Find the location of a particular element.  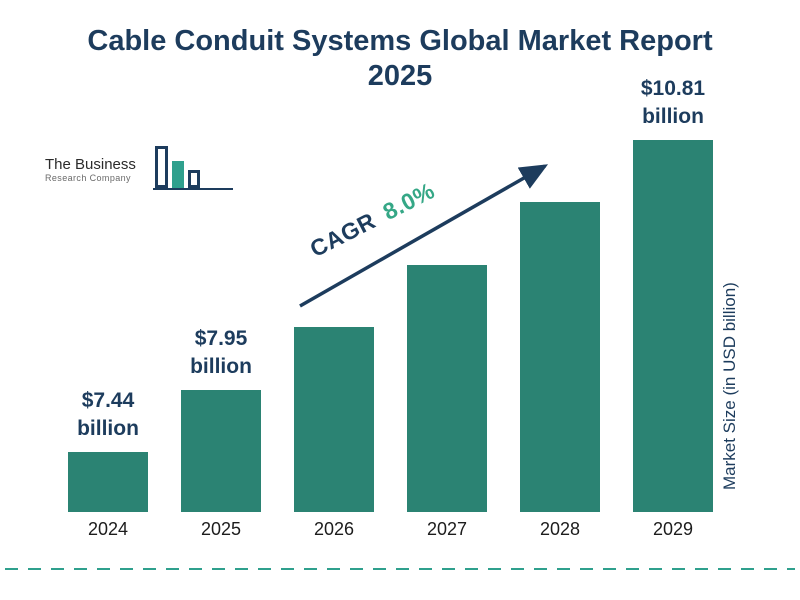

company-logo-text: The Business Research Company is located at coordinates (90, 170).